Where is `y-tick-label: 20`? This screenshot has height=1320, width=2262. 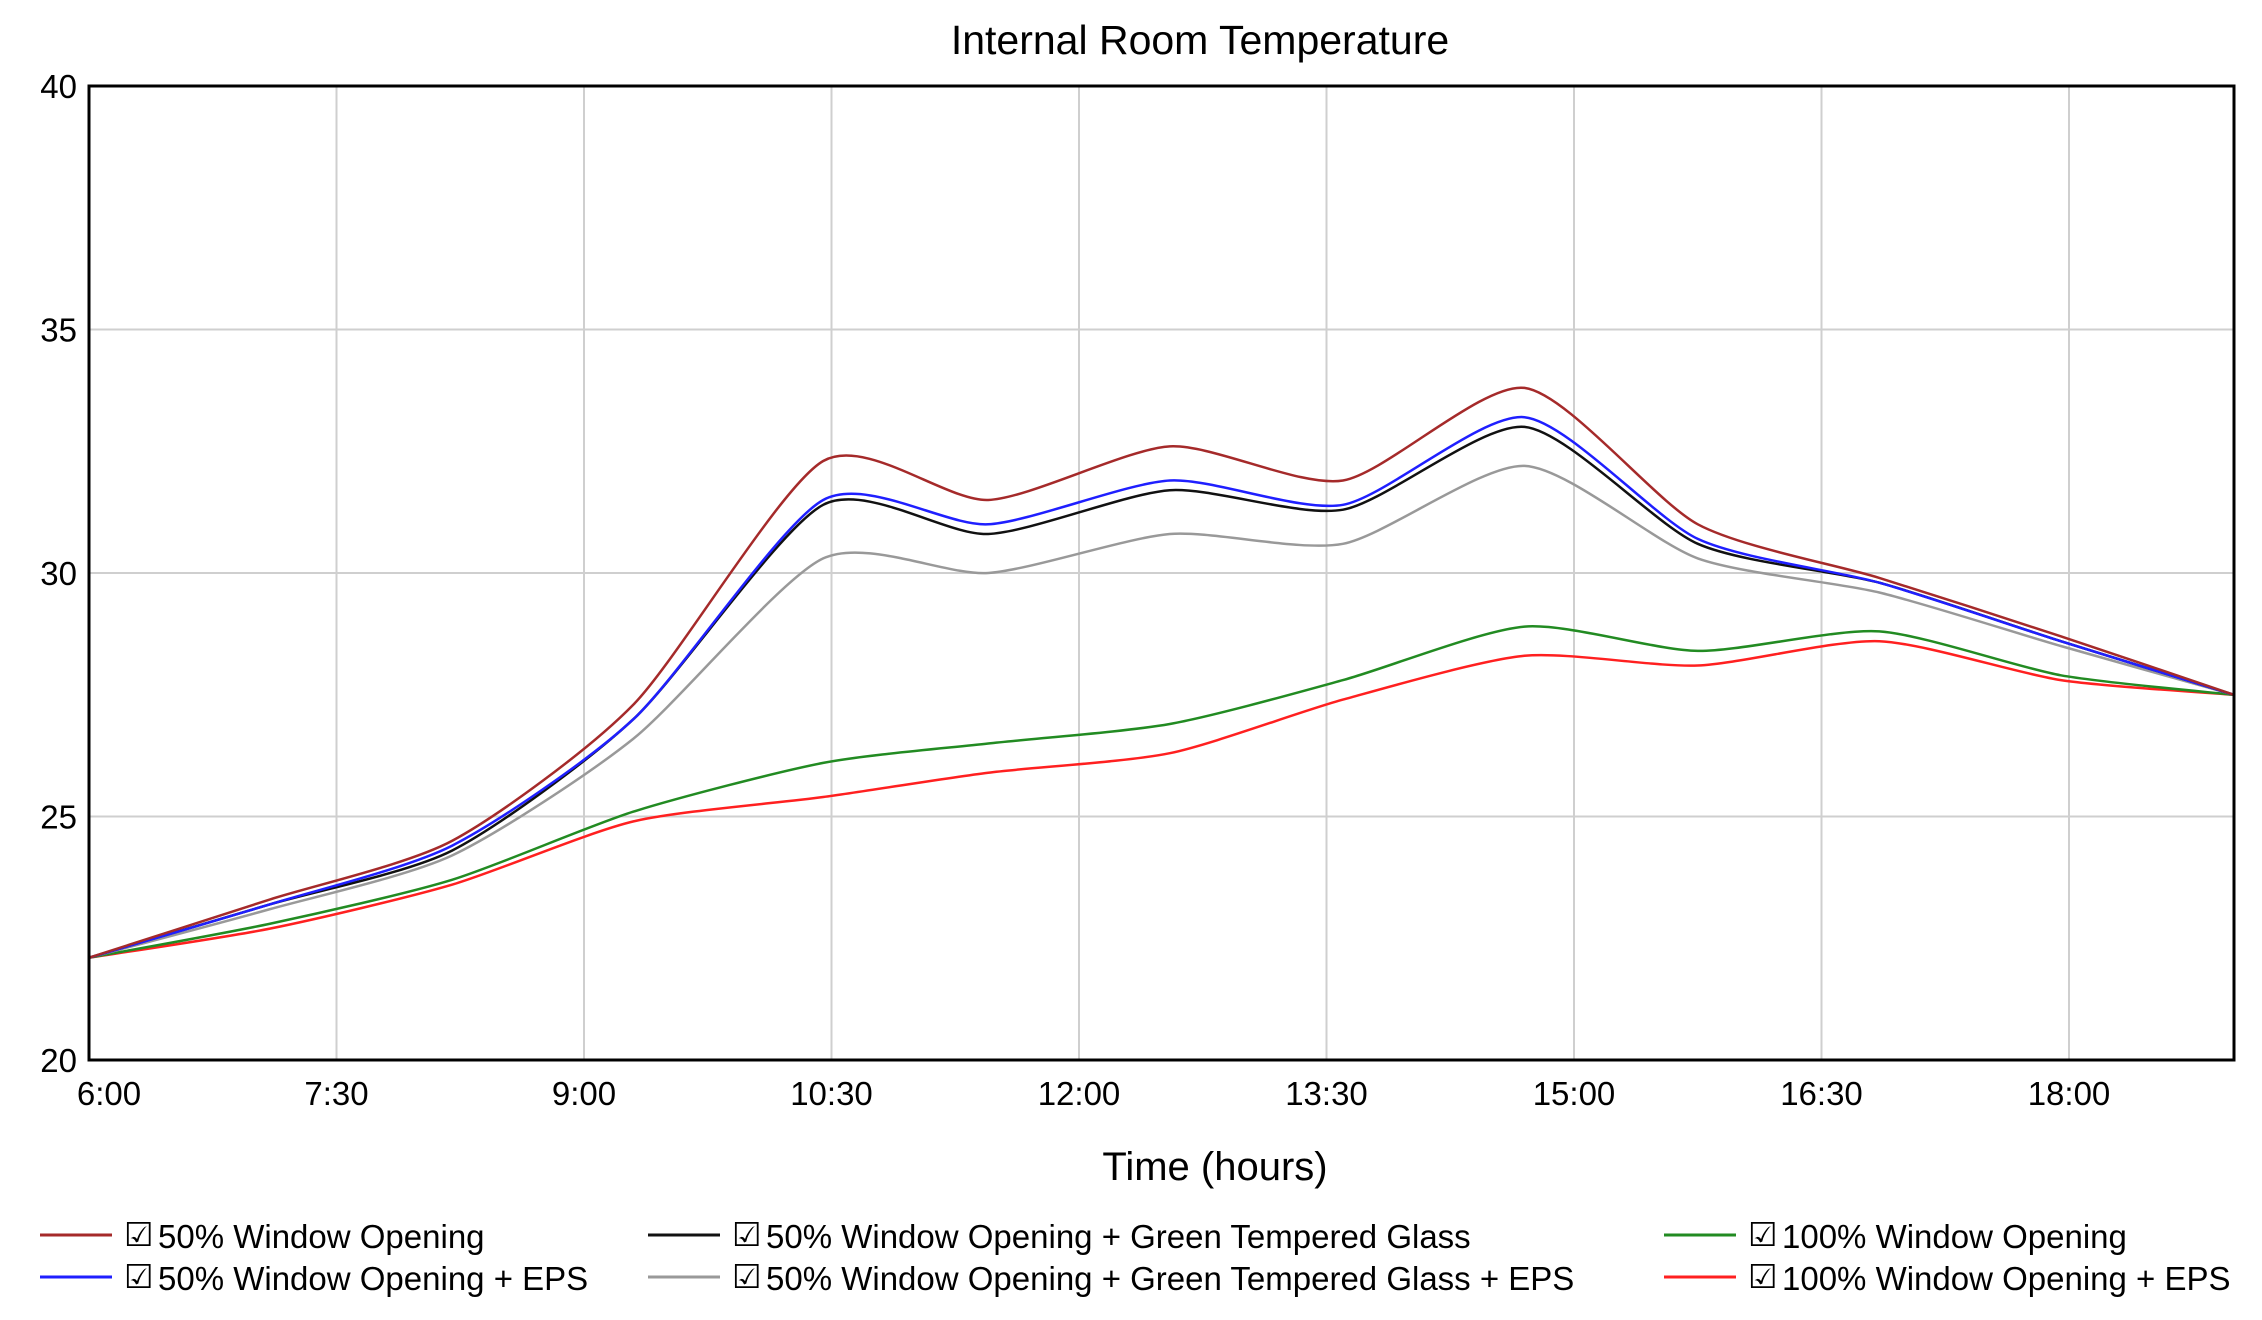
y-tick-label: 20 is located at coordinates (58, 1060).